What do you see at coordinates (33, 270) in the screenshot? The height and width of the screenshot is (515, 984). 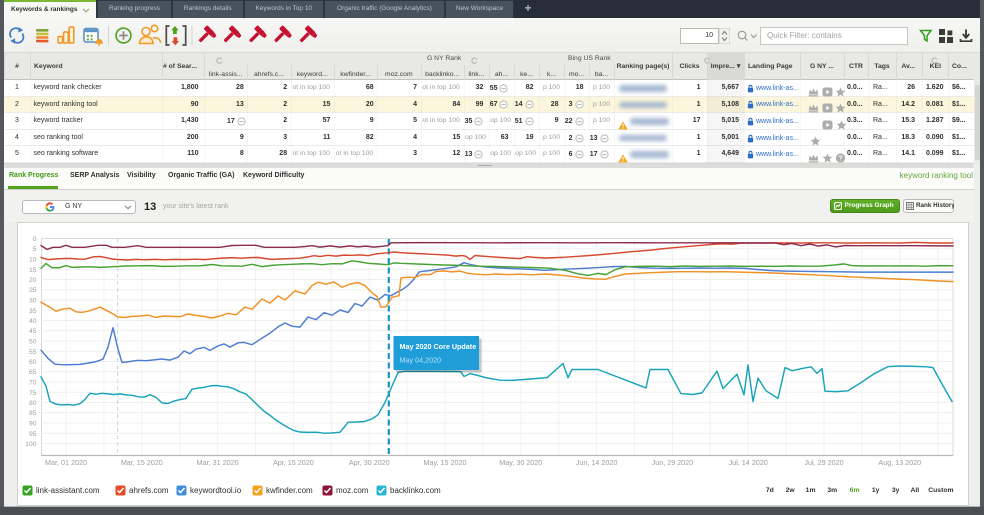 I see `svg-text: 15` at bounding box center [33, 270].